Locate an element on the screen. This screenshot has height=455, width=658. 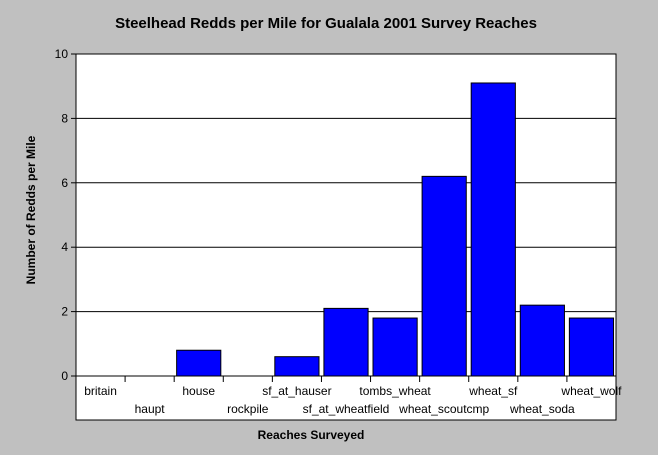
y-tick-label: 0 is located at coordinates (64, 376).